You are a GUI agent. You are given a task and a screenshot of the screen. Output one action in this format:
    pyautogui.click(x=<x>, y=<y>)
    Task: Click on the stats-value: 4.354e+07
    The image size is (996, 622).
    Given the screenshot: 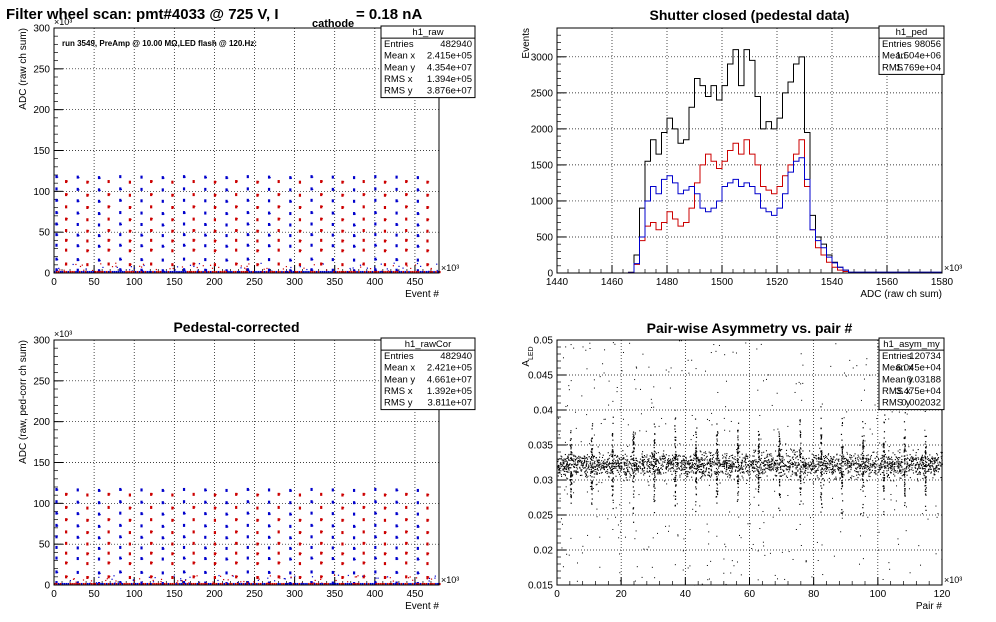 What is the action you would take?
    pyautogui.click(x=449, y=67)
    